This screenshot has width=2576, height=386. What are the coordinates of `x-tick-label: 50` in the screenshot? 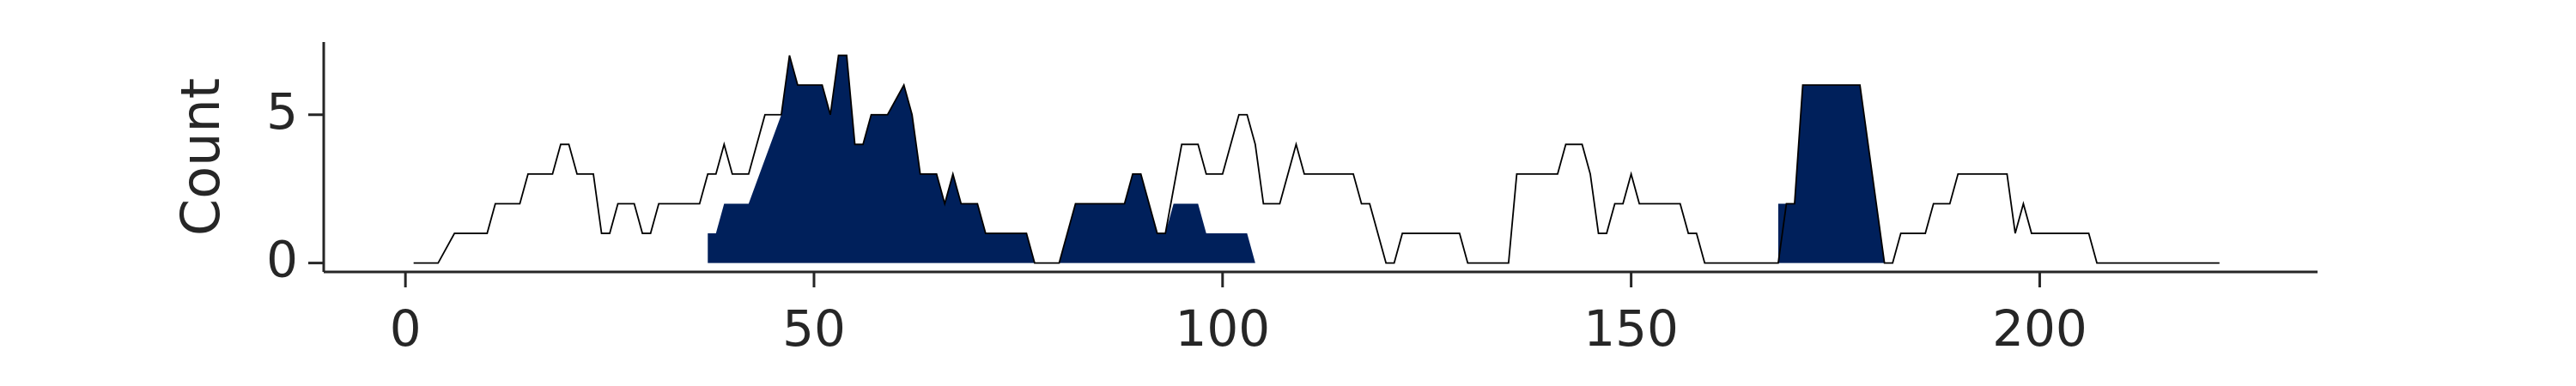 It's located at (814, 328).